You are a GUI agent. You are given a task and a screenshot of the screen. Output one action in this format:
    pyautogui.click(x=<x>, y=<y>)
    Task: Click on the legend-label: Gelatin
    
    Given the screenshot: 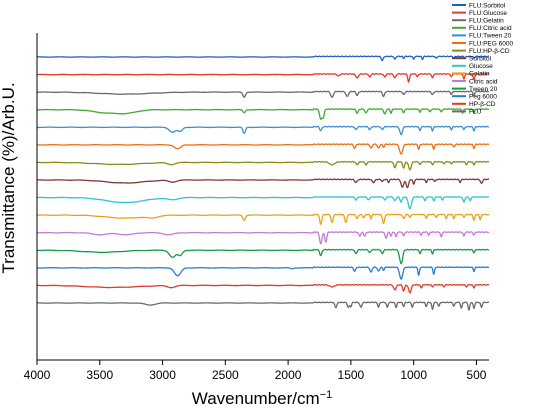 What is the action you would take?
    pyautogui.click(x=479, y=74)
    